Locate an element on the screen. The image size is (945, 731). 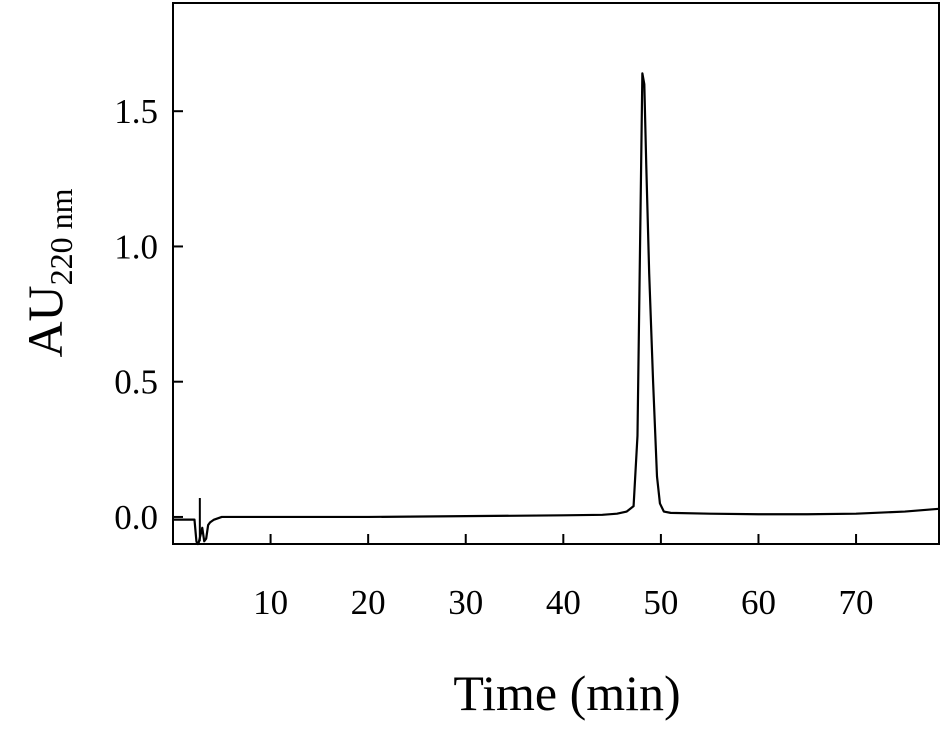
y-axis-tick-labels: 0.0 0.5 1.0 1.5 is located at coordinates (136, 314).